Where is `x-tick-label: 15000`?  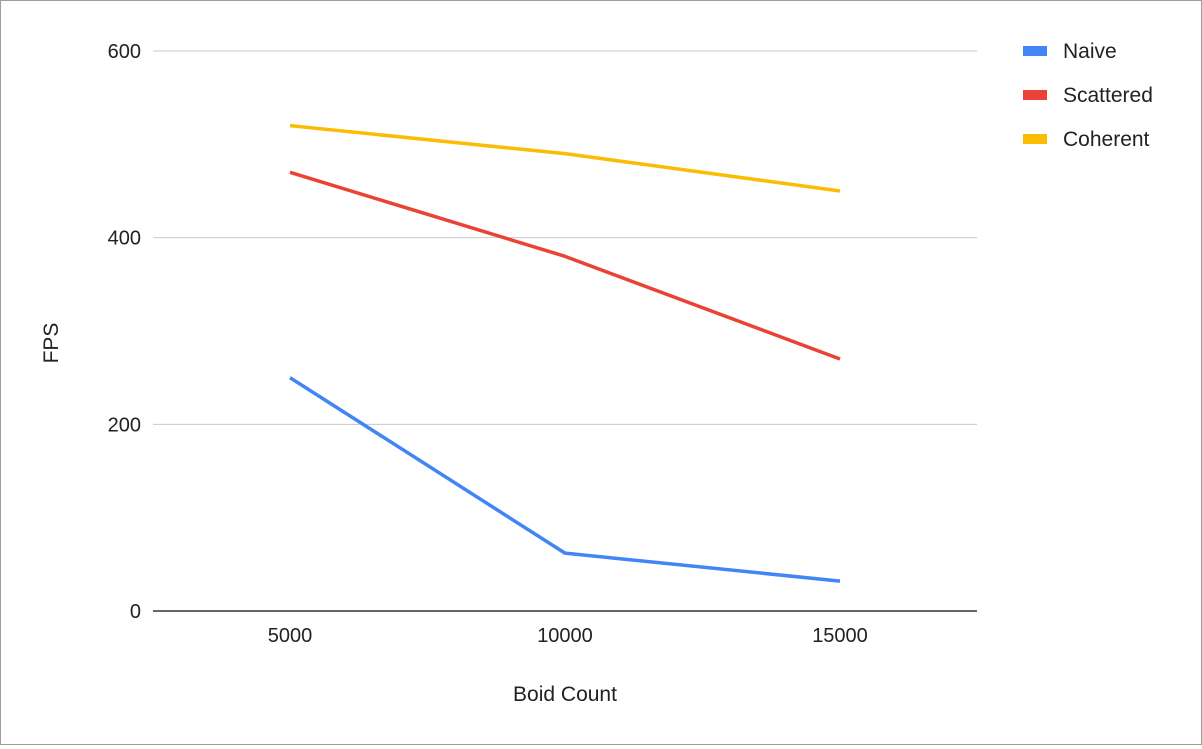 x-tick-label: 15000 is located at coordinates (840, 636).